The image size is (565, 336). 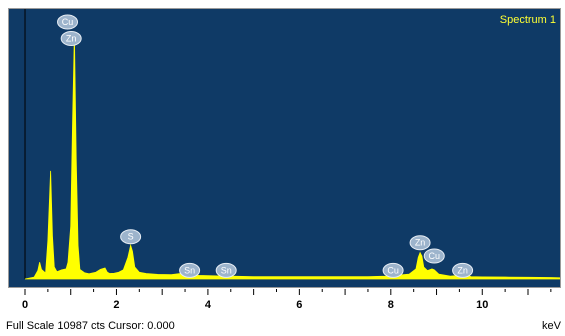 I want to click on svg-text: S, so click(x=131, y=237).